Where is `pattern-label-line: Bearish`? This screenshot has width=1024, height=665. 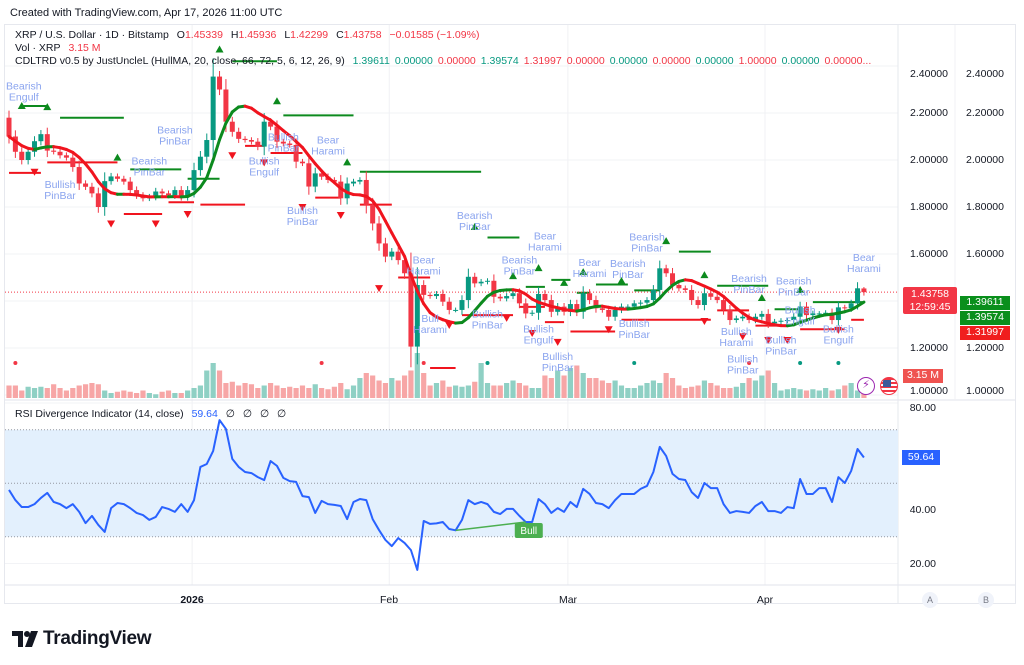
pattern-label-line: Bearish is located at coordinates (475, 216).